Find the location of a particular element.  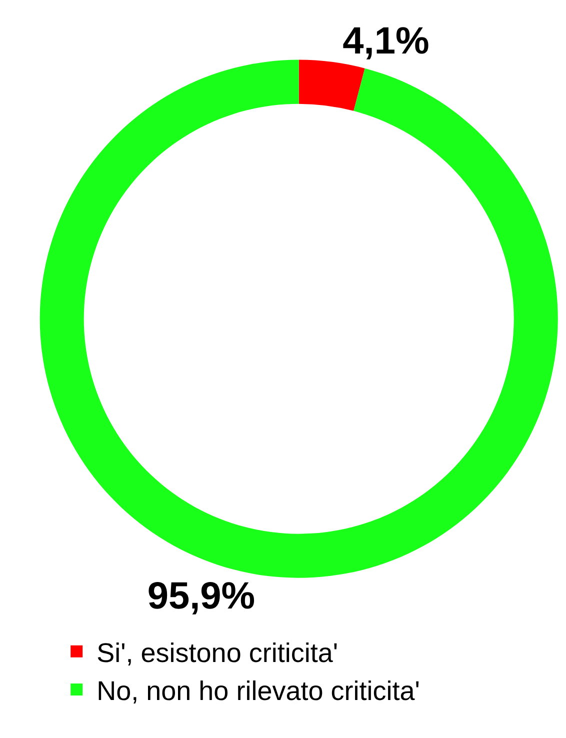

legend-label: Si', esistono criticita' is located at coordinates (217, 653).